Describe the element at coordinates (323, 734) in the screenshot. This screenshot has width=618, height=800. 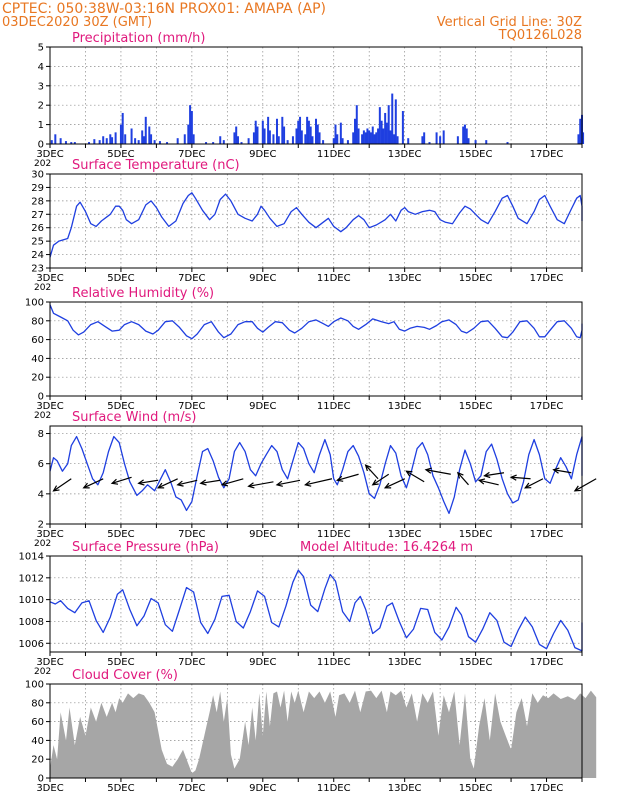
I see `cloud-cover-area` at that location.